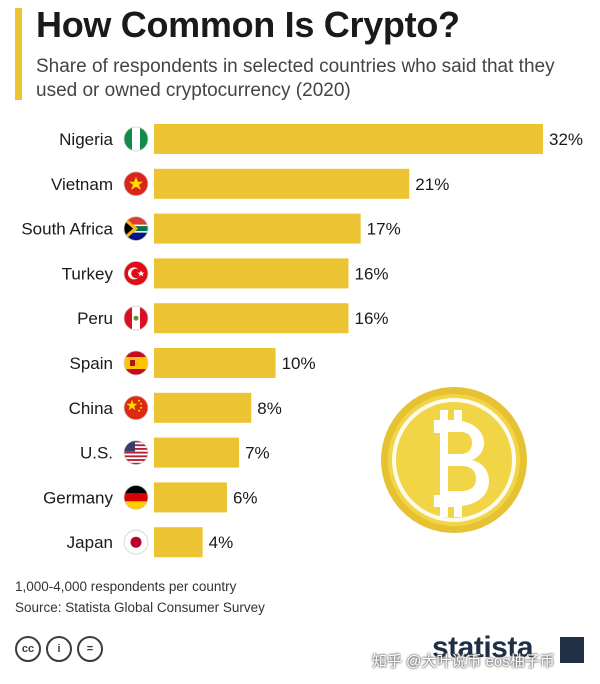  Describe the element at coordinates (348, 139) in the screenshot. I see `bar-nigeria` at that location.